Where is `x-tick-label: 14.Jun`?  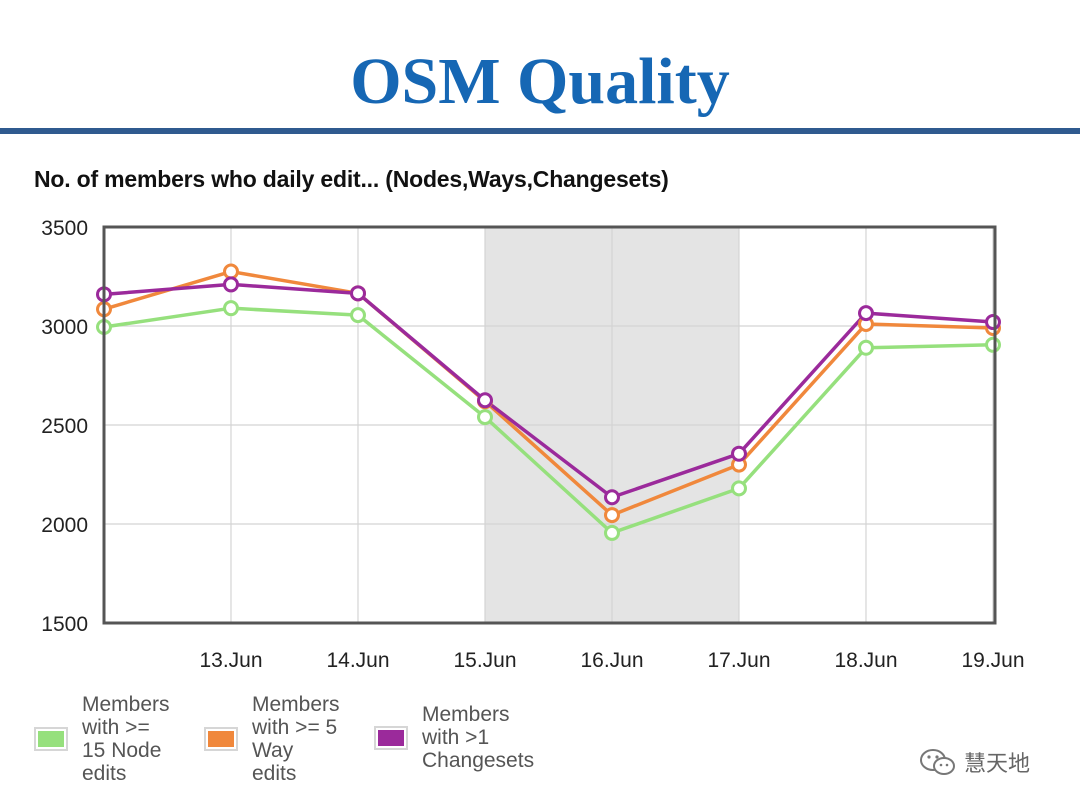
x-tick-label: 14.Jun is located at coordinates (357, 660).